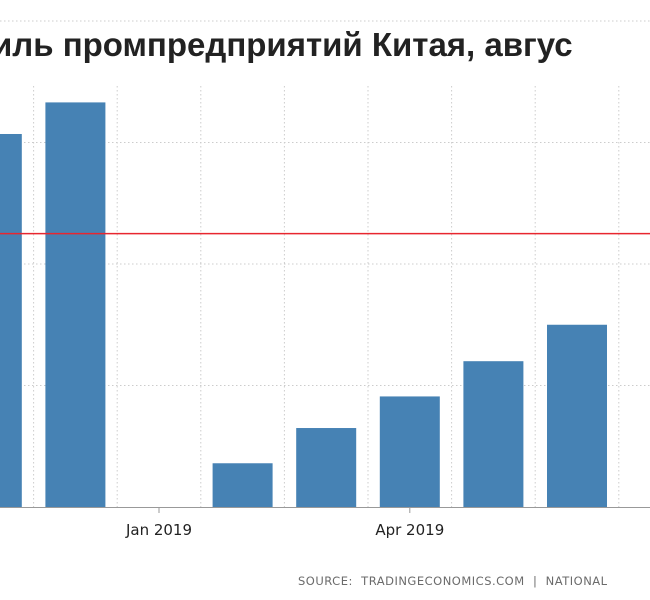 This screenshot has width=650, height=600. I want to click on bar-mar-2019, so click(326, 467).